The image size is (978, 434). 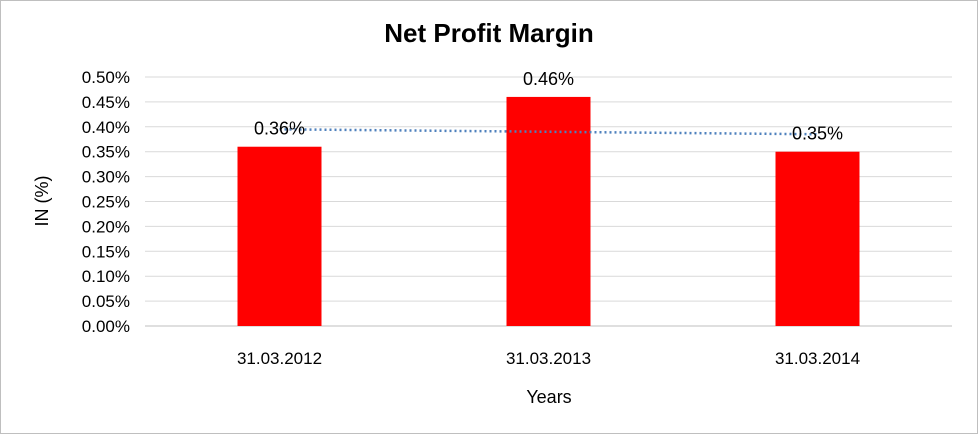 I want to click on x-tick-label: 31.03.2012, so click(x=279, y=358).